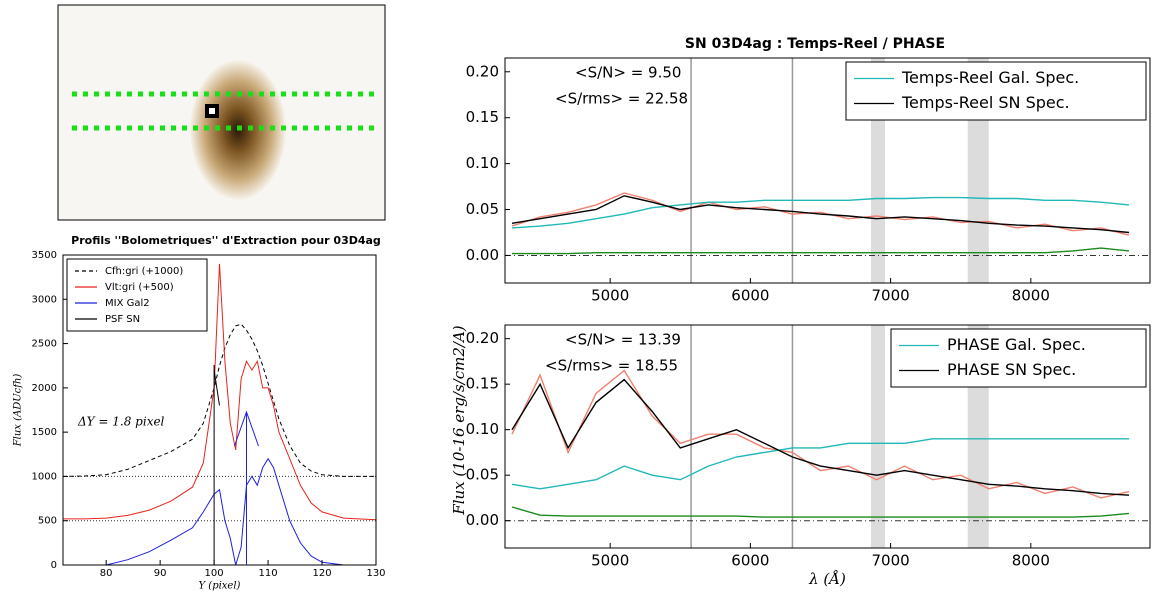 The height and width of the screenshot is (600, 1160). What do you see at coordinates (1011, 369) in the screenshot?
I see `legend-label: PHASE SN Spec.` at bounding box center [1011, 369].